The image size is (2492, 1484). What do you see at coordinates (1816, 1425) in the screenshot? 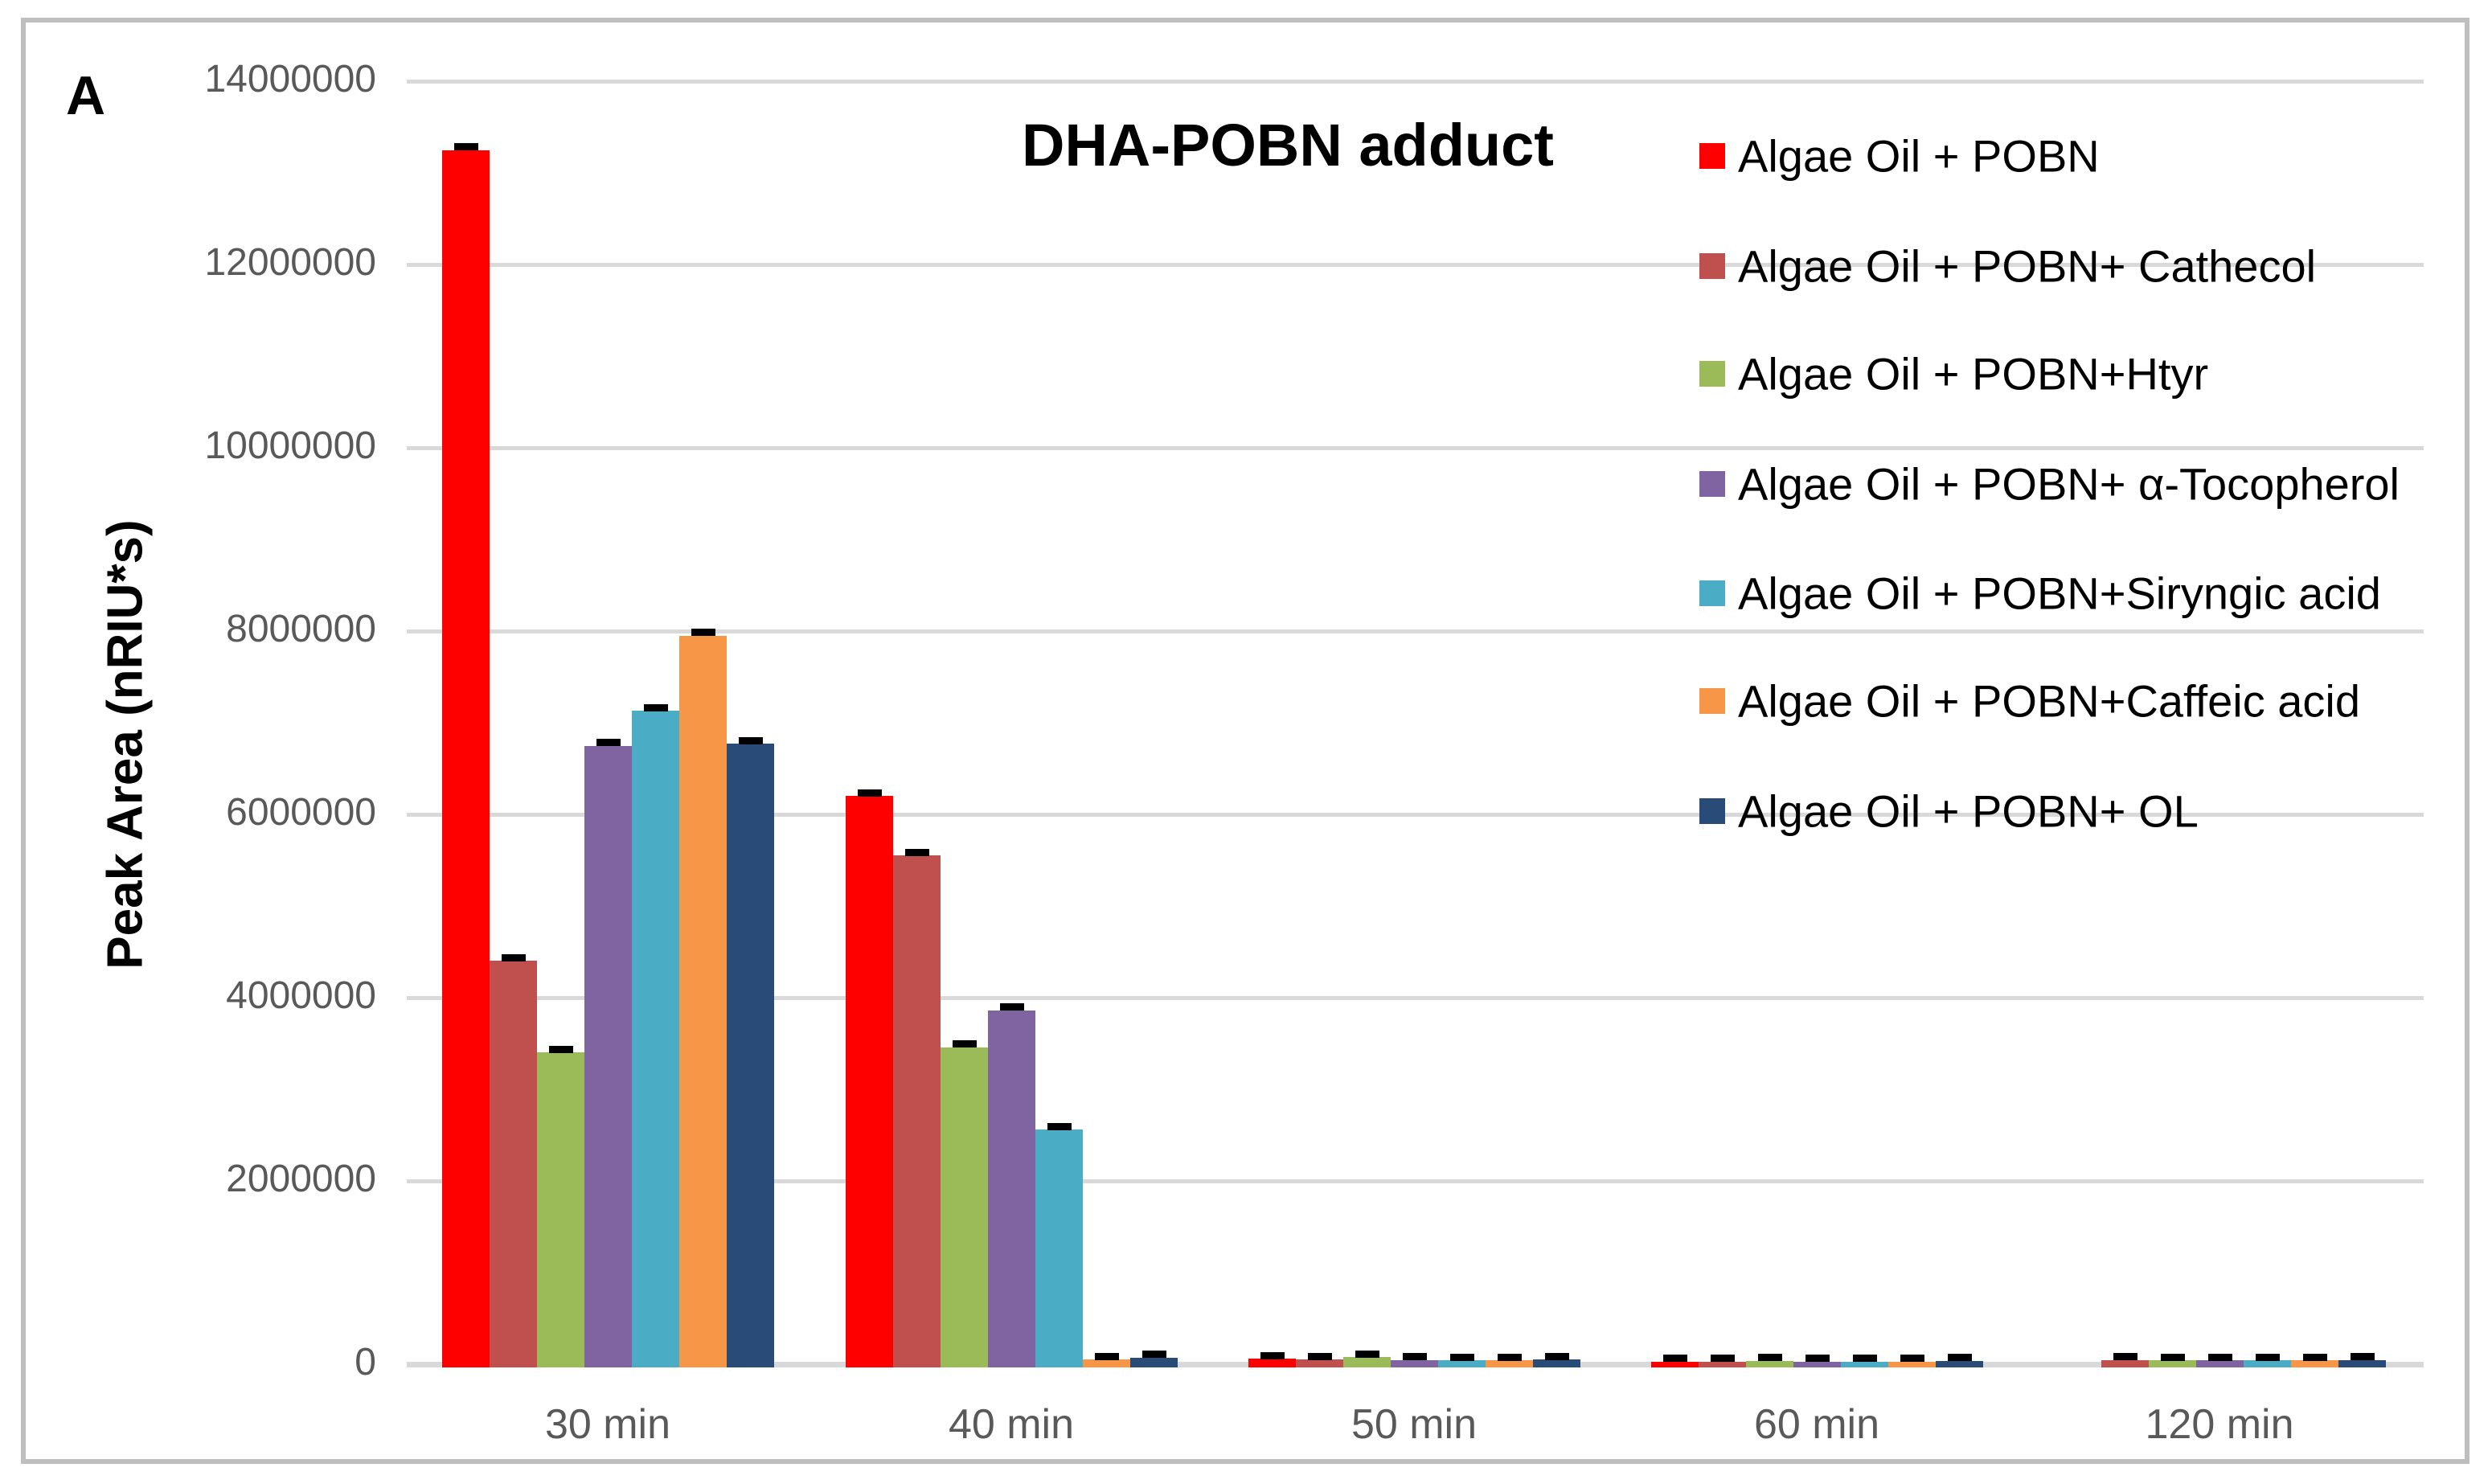
I see `x-category-label: 60 min` at bounding box center [1816, 1425].